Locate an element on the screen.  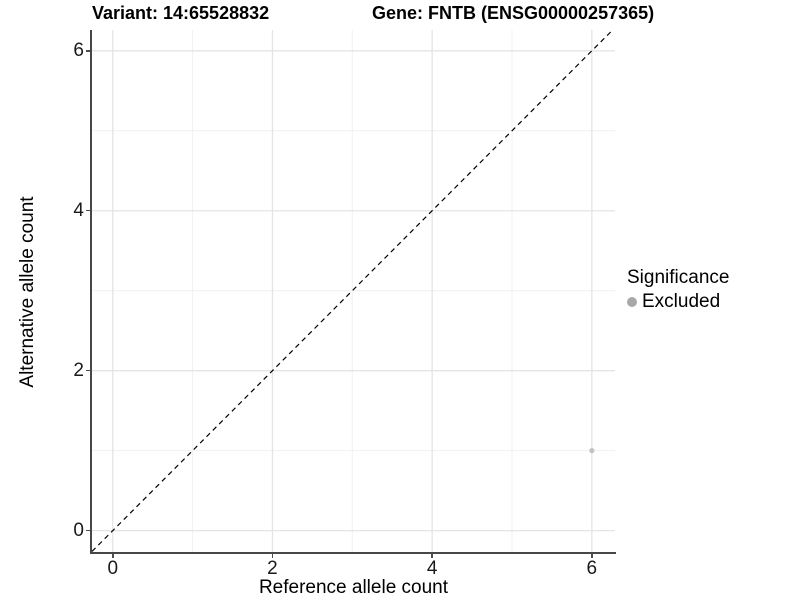
x-axis-title: Reference allele count is located at coordinates (353, 587).